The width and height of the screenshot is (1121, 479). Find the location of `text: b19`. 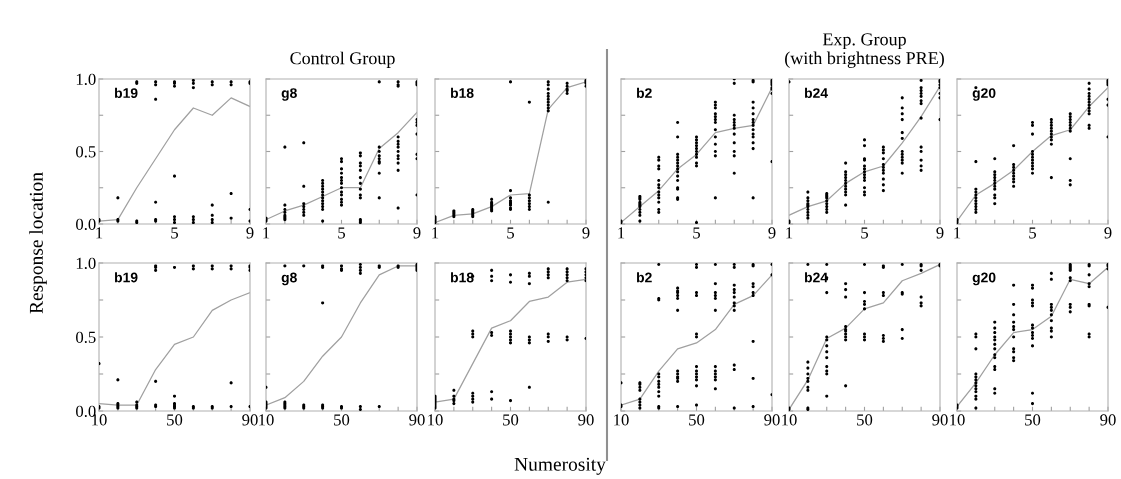

text: b19 is located at coordinates (126, 277).